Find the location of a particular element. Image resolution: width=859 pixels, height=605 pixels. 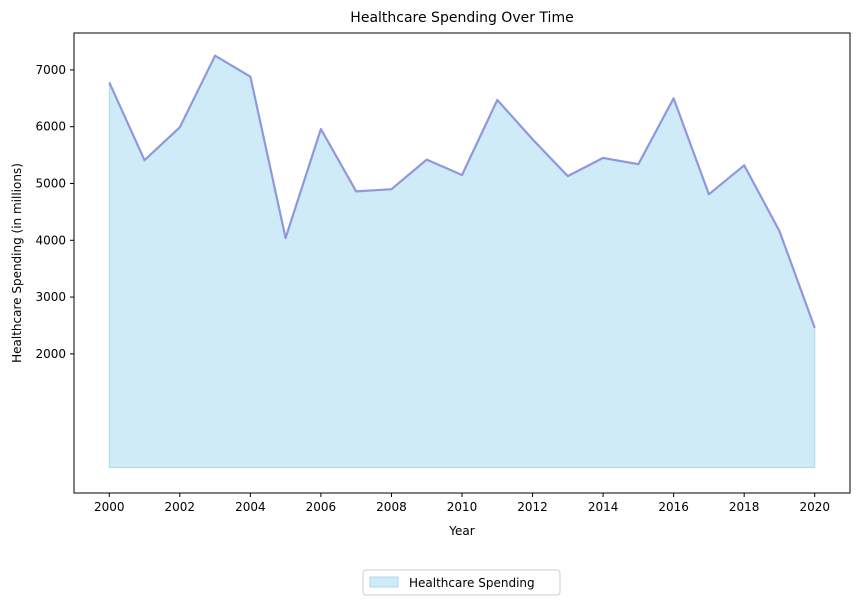

legend-swatch is located at coordinates (384, 582).